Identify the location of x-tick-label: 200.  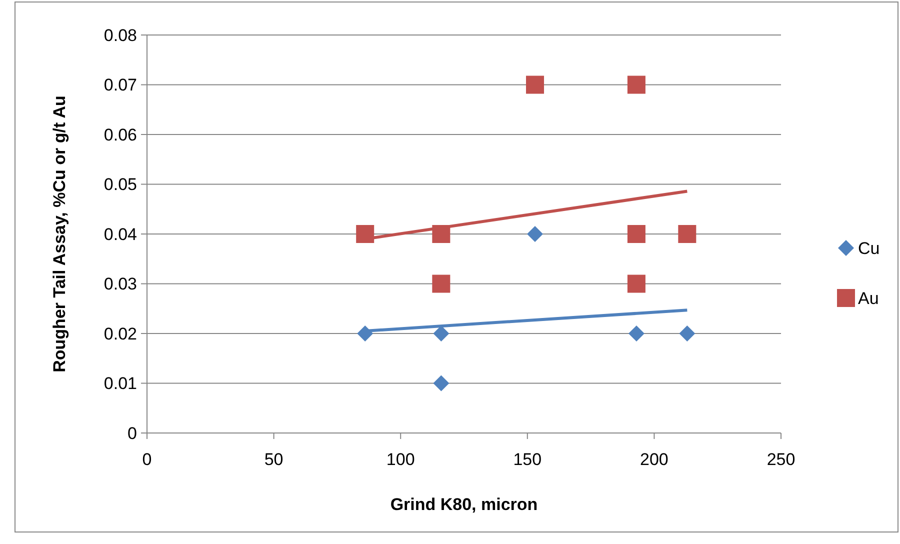
(654, 459).